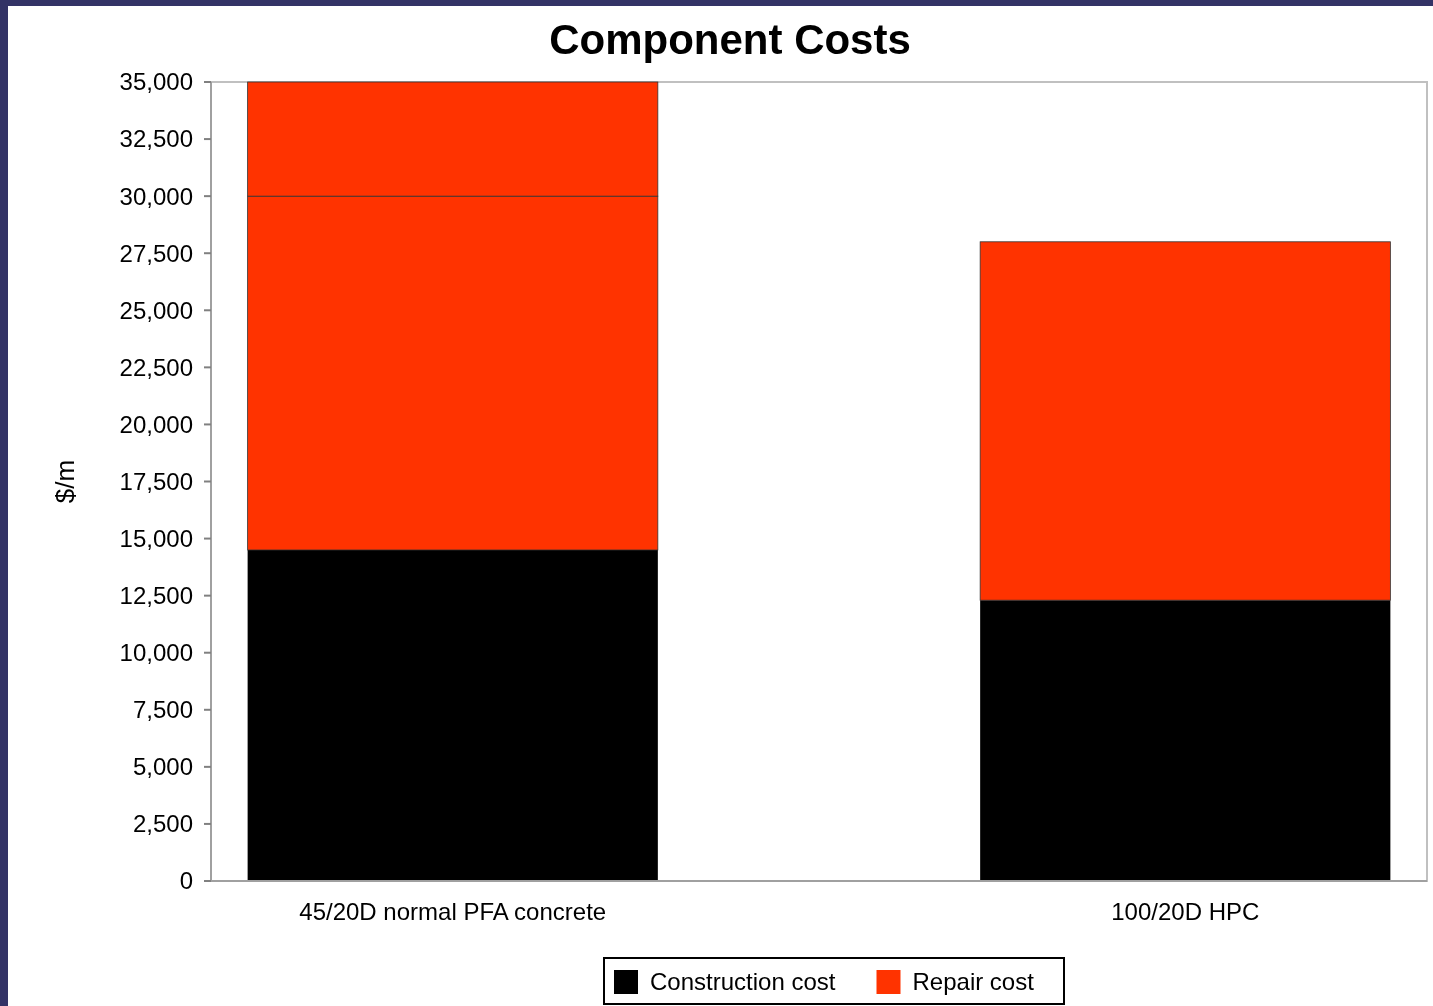  What do you see at coordinates (1185, 911) in the screenshot?
I see `x-tick-label: 100/20D HPC` at bounding box center [1185, 911].